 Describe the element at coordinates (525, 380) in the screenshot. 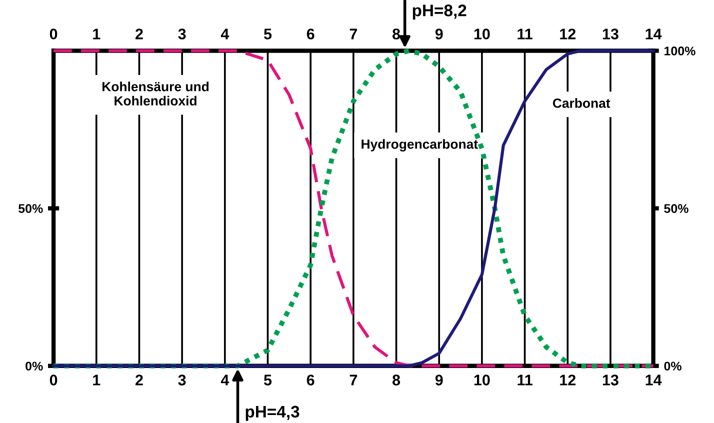

I see `x-tick-label: 11` at that location.